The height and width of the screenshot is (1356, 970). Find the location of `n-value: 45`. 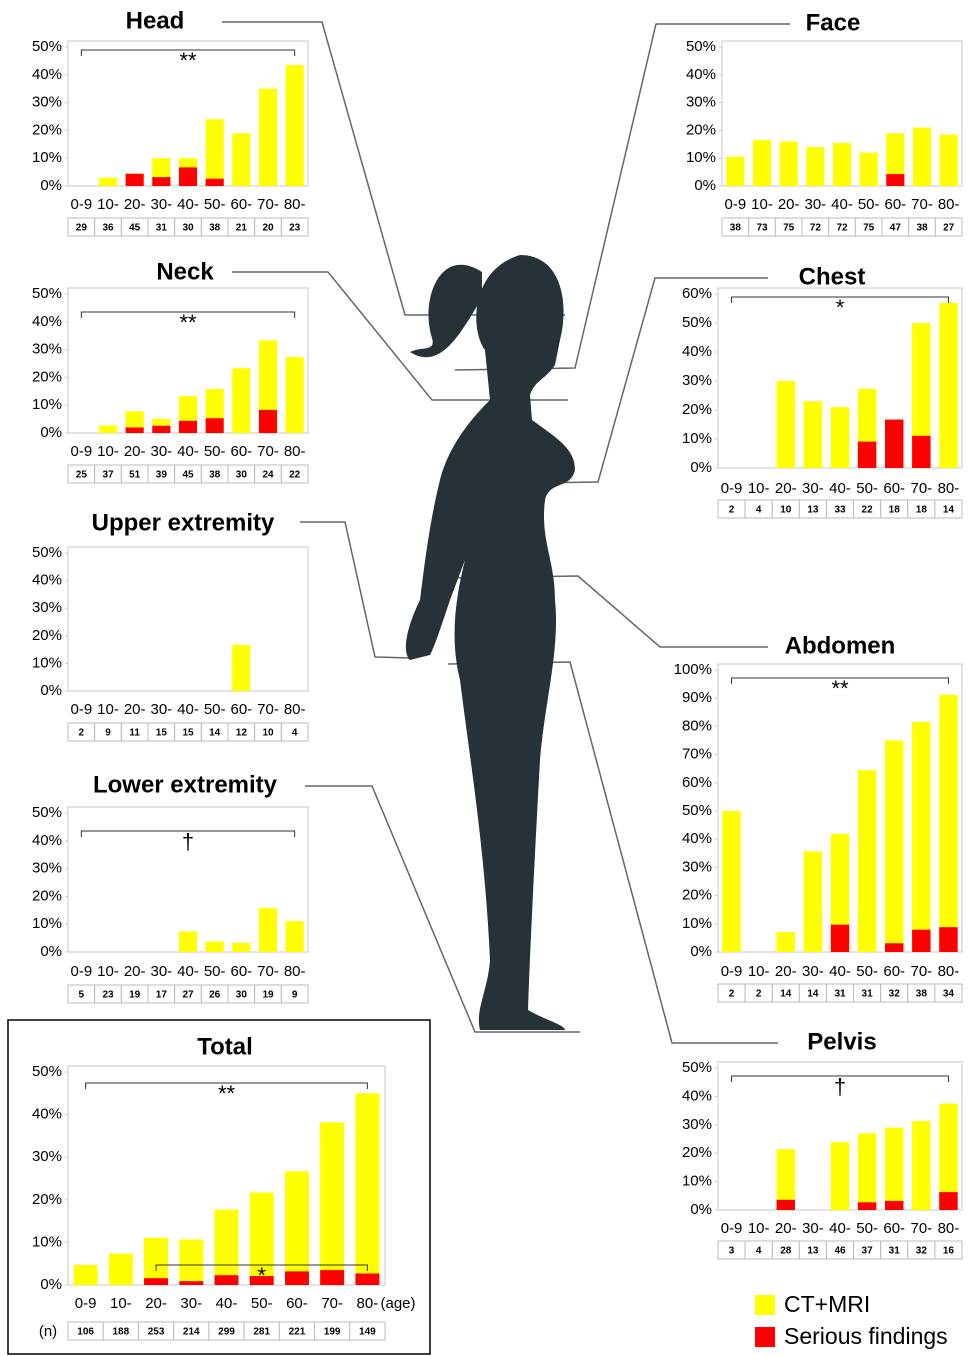

n-value: 45 is located at coordinates (188, 475).